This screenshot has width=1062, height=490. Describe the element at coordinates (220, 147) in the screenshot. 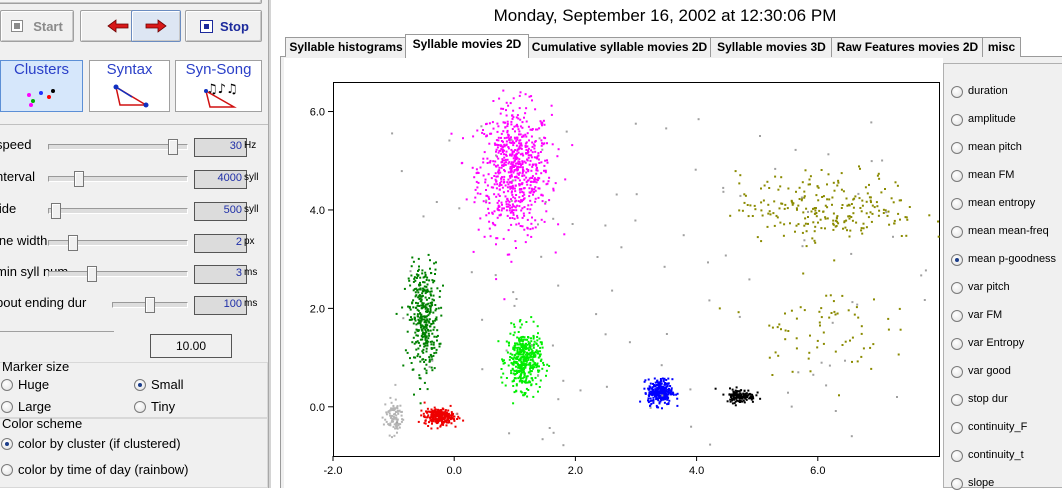

I see `slider-value: 30` at that location.